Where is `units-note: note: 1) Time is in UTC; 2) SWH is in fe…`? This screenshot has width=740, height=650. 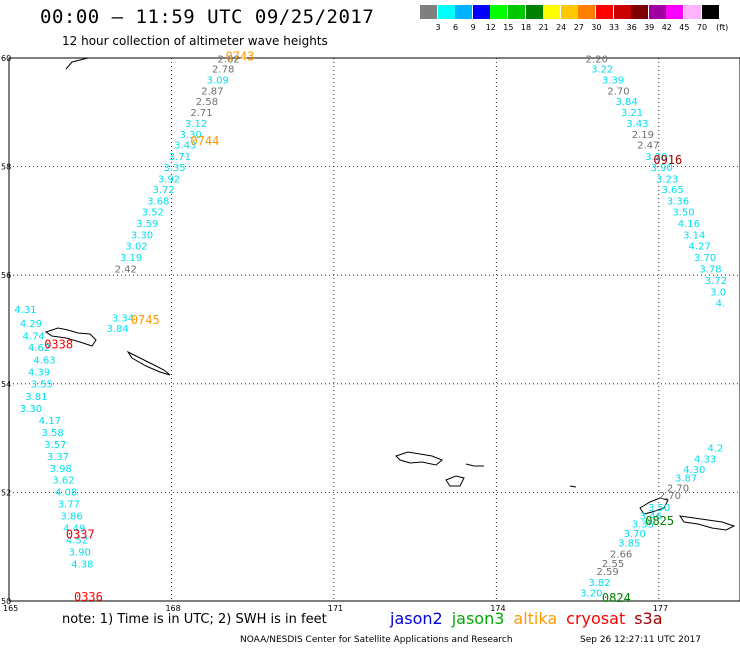 units-note: note: 1) Time is in UTC; 2) SWH is in fe… is located at coordinates (194, 619).